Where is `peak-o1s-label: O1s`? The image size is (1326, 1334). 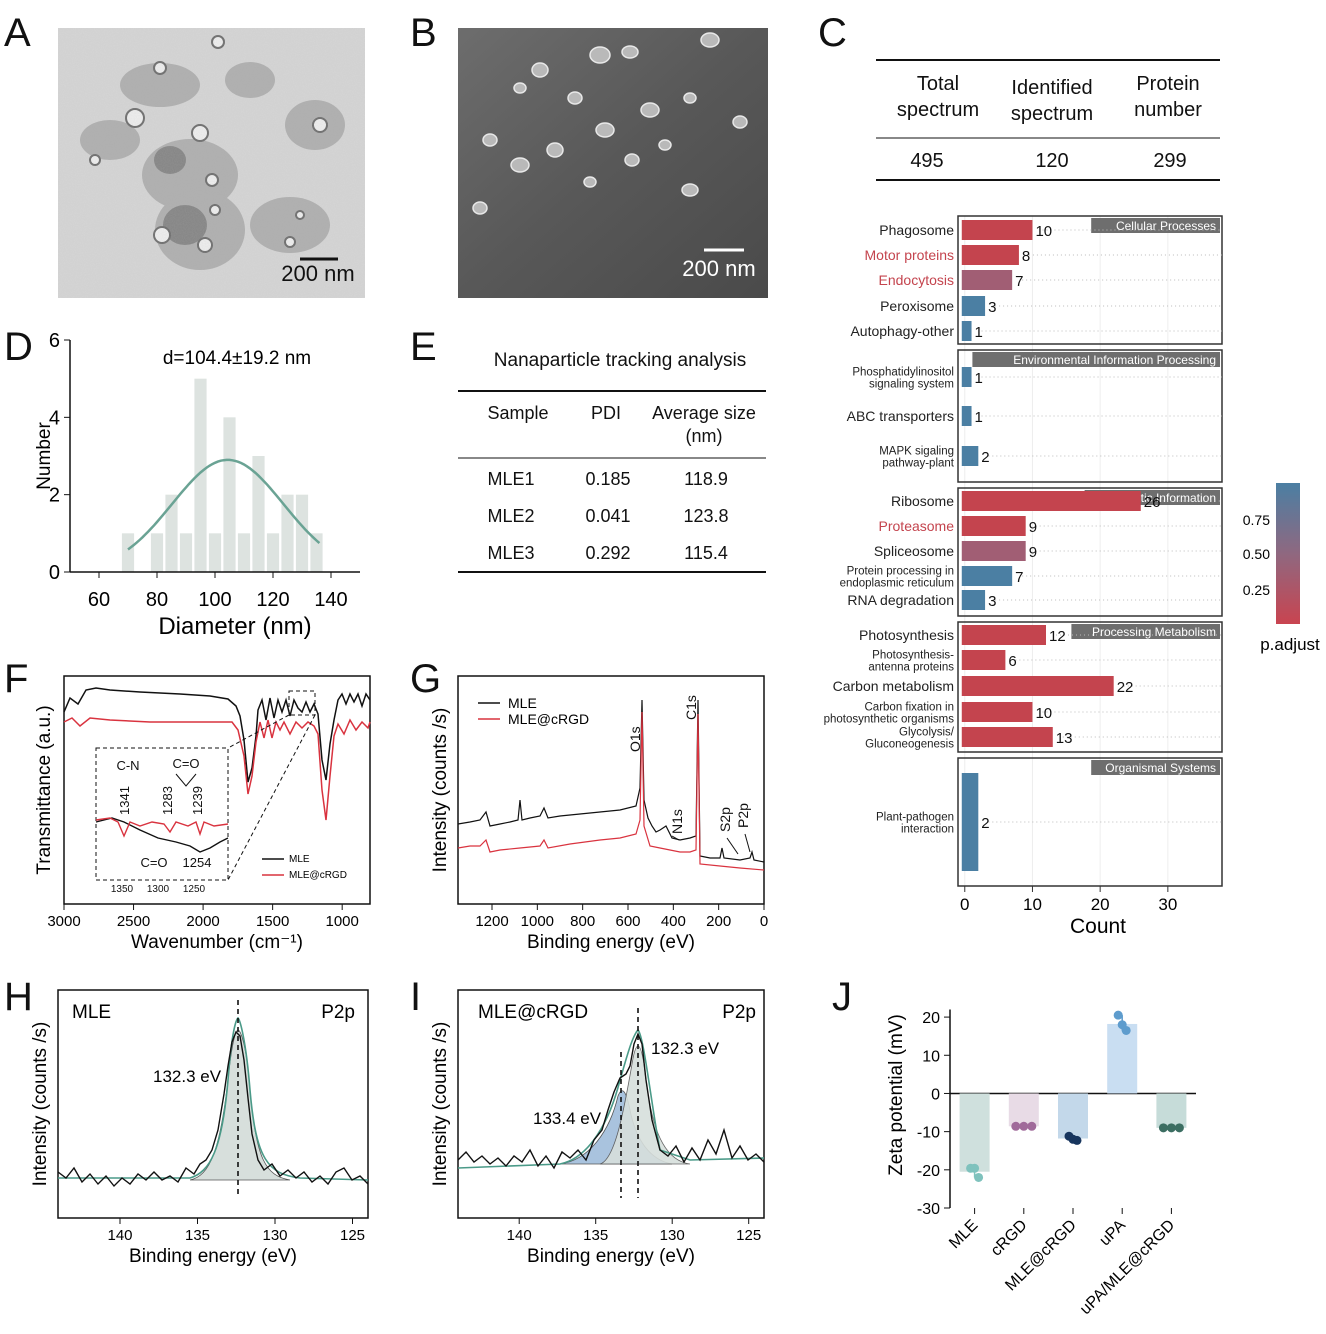
peak-o1s-label: O1s is located at coordinates (635, 739).